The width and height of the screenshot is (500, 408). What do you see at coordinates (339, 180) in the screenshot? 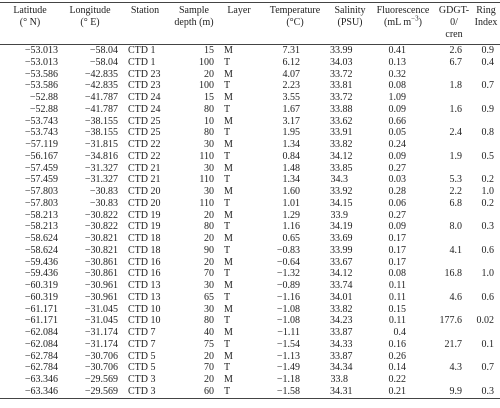
I see `table-cell: 34.3` at bounding box center [339, 180].